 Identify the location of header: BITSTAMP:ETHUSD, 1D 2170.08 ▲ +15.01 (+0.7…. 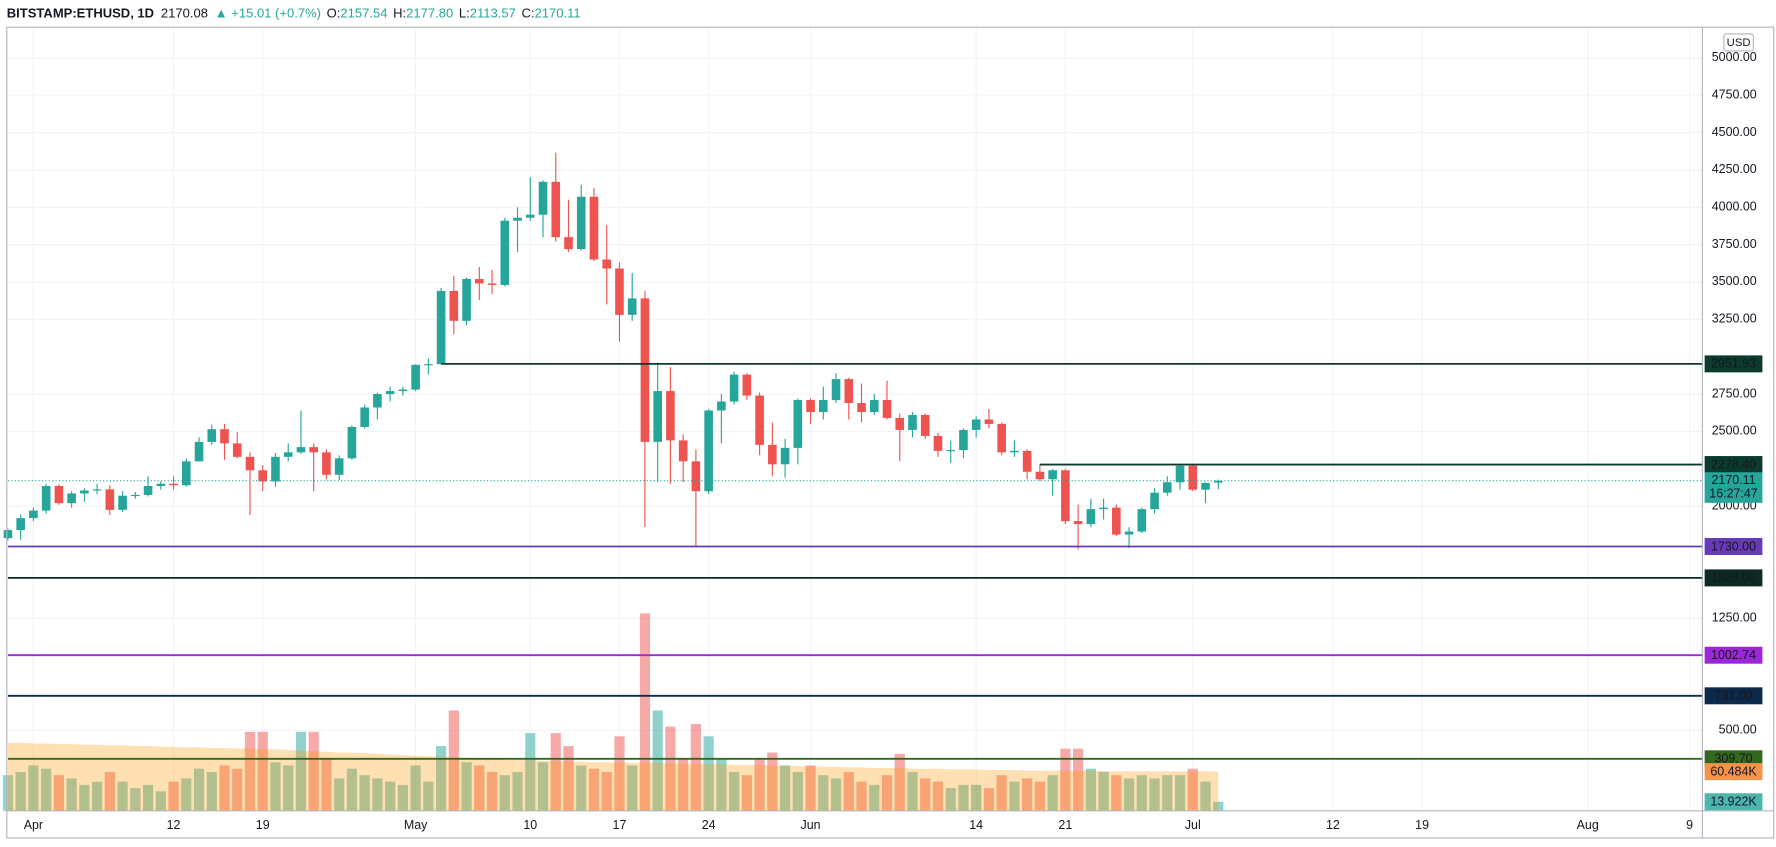
(294, 13).